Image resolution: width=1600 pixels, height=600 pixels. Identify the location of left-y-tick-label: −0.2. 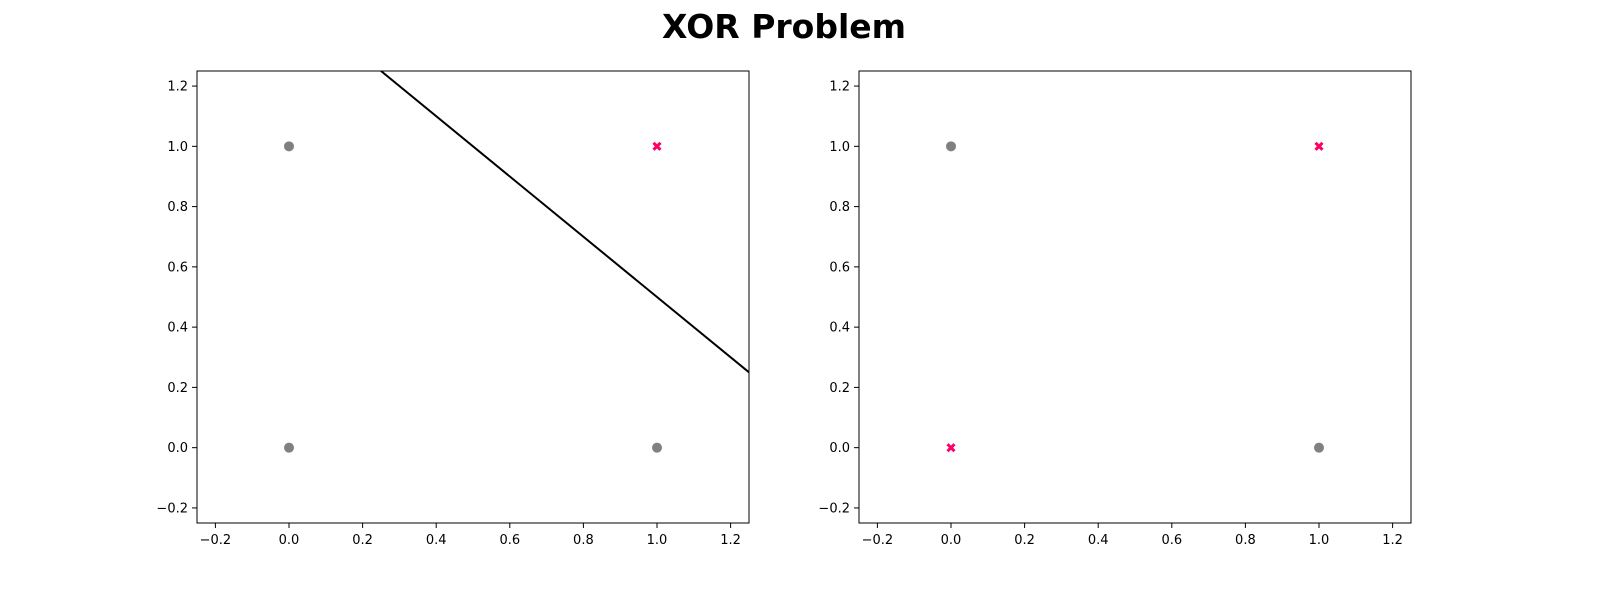
(172, 508).